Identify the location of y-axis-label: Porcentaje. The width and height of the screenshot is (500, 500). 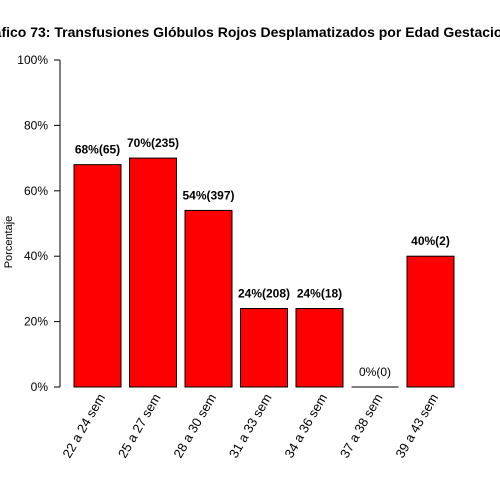
(9, 242).